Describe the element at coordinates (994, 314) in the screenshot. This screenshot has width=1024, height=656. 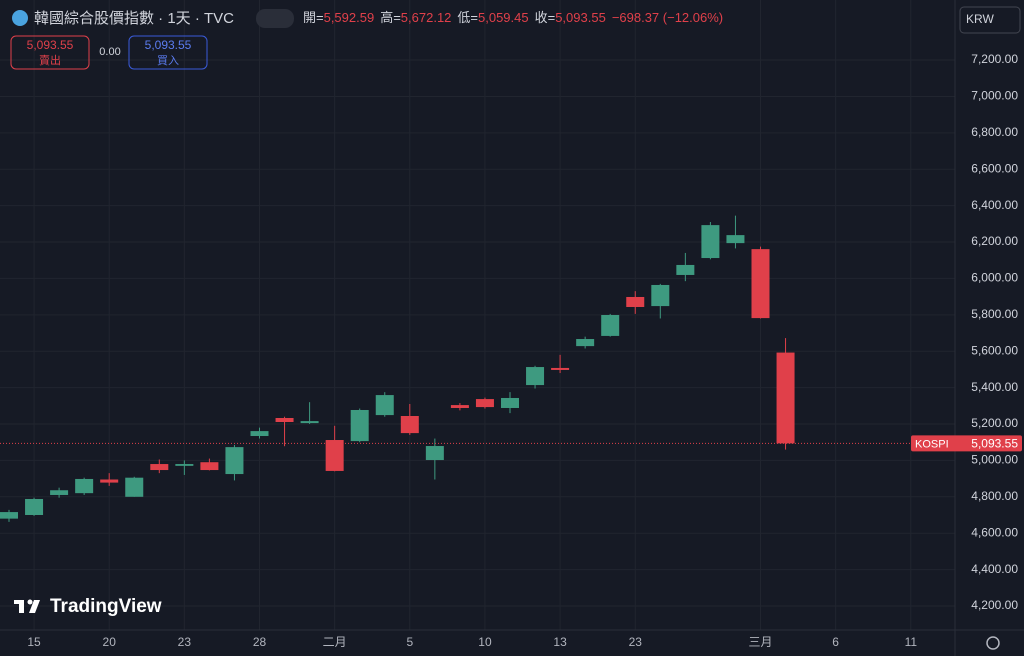
I see `y-tick-label: 5,800.00` at that location.